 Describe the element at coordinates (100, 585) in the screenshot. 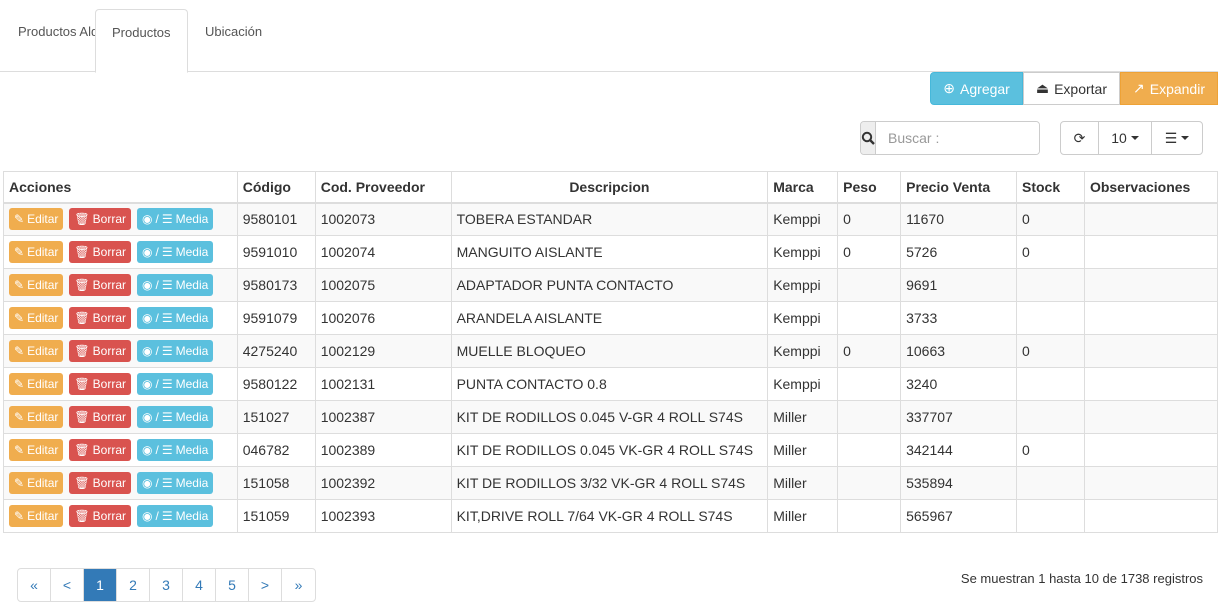

I see `page-link: 1` at that location.